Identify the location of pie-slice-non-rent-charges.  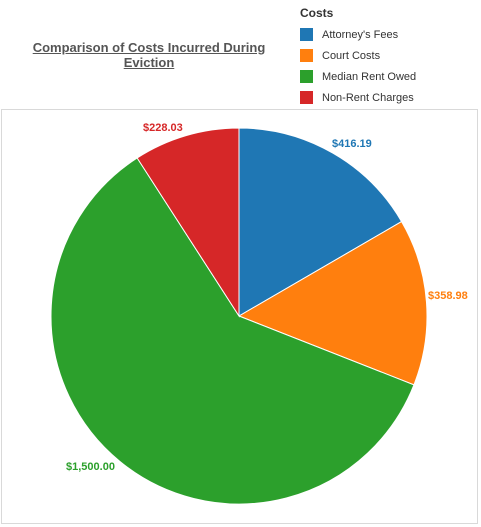
(188, 222).